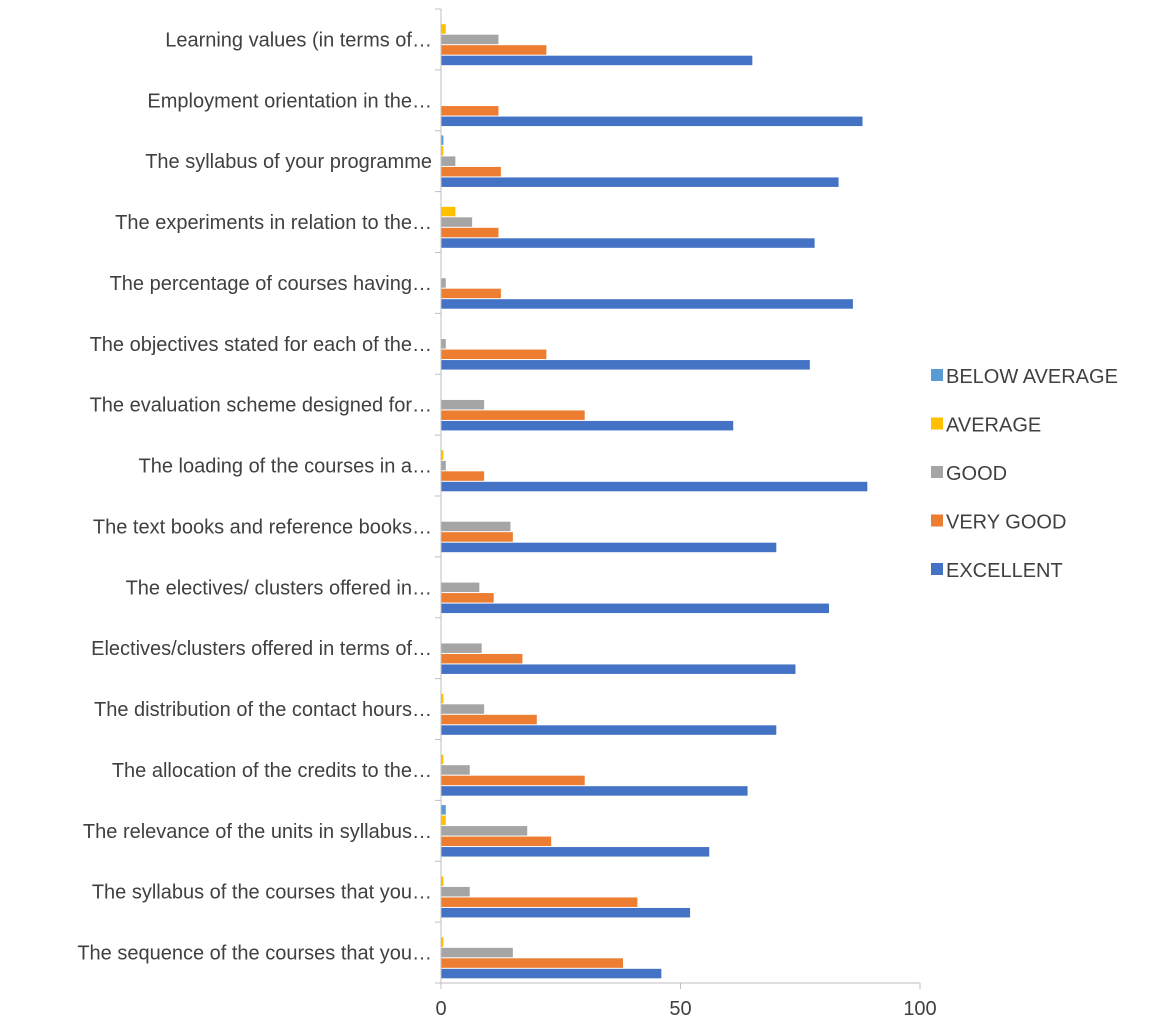 This screenshot has width=1171, height=1036. Describe the element at coordinates (993, 426) in the screenshot. I see `legend-label: AVERAGE` at that location.